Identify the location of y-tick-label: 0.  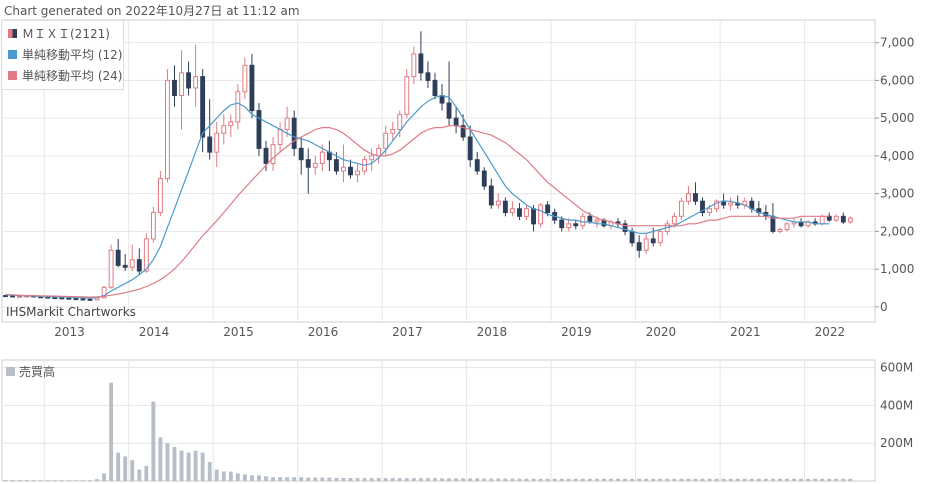
(884, 307).